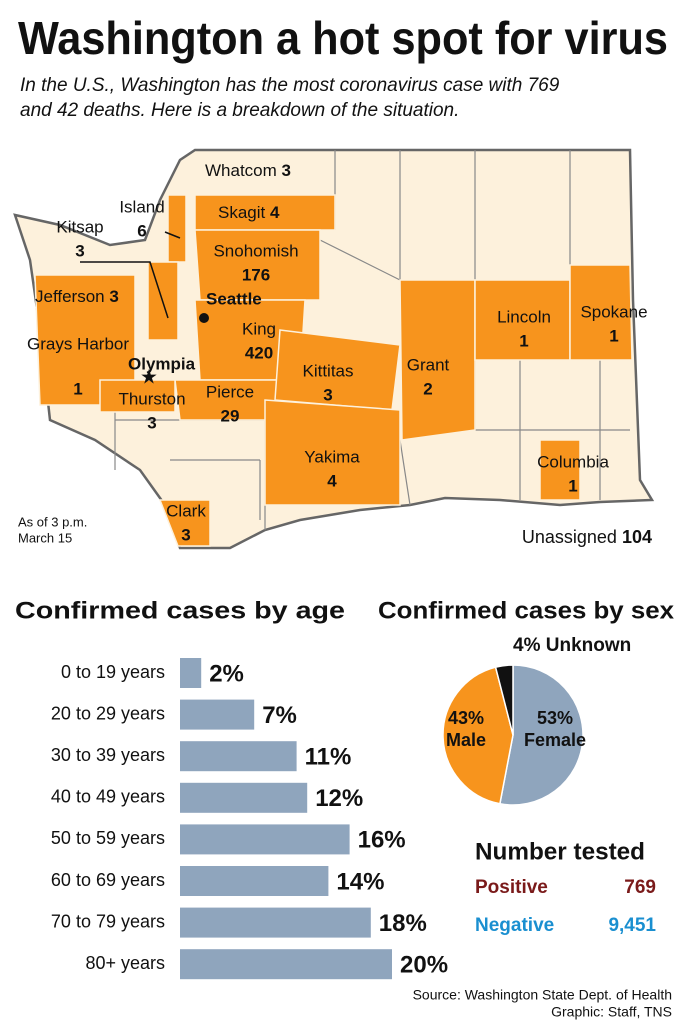 The width and height of the screenshot is (684, 1023). What do you see at coordinates (382, 840) in the screenshot?
I see `value-label: 16%` at bounding box center [382, 840].